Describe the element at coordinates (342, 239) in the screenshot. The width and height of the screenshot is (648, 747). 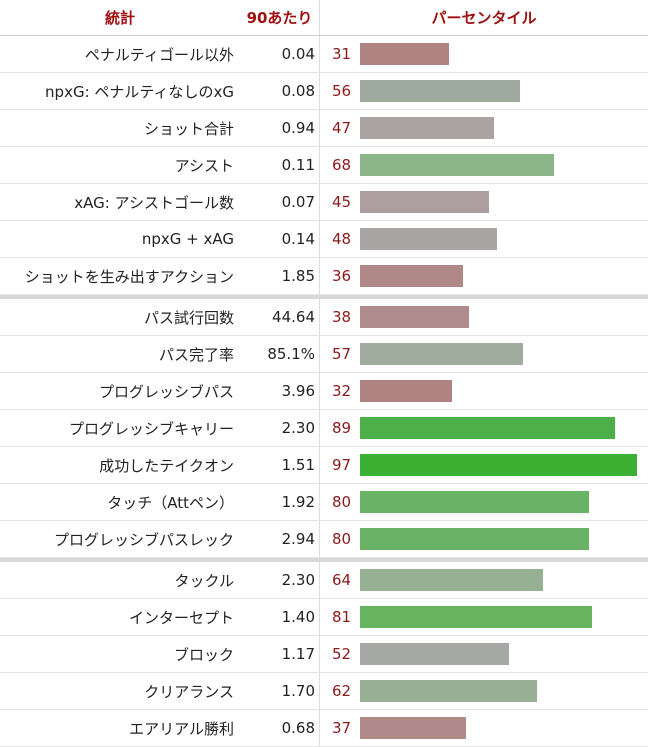
I see `percentile-value: 48` at that location.